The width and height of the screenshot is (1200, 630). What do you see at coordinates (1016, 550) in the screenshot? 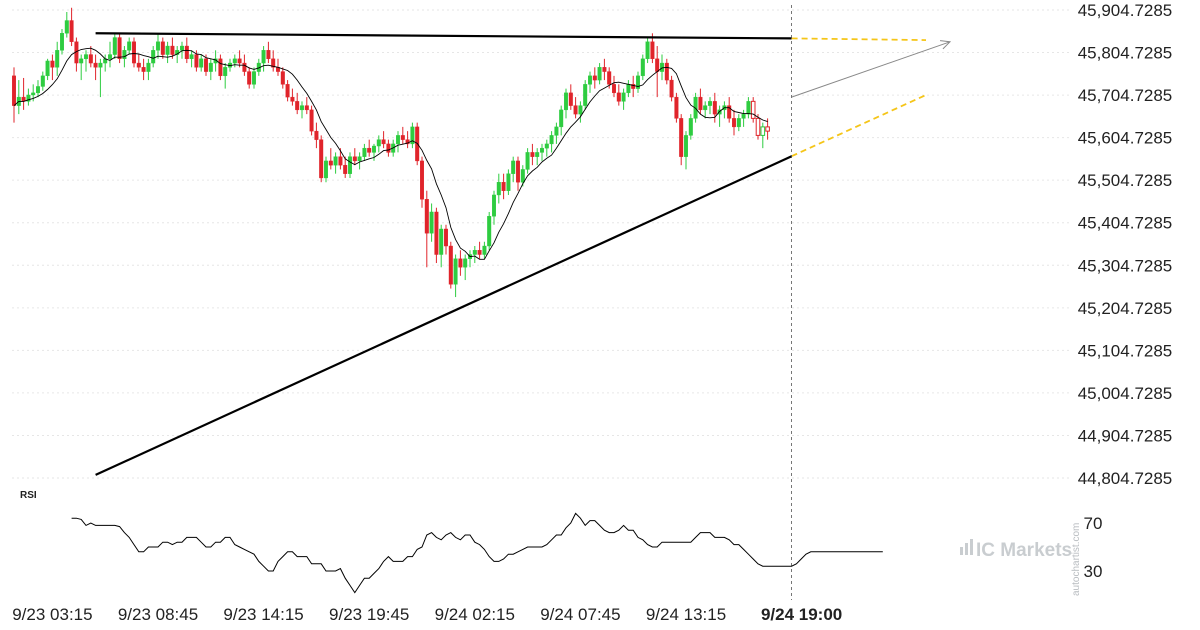
I see `brand-logo: IC Markets` at bounding box center [1016, 550].